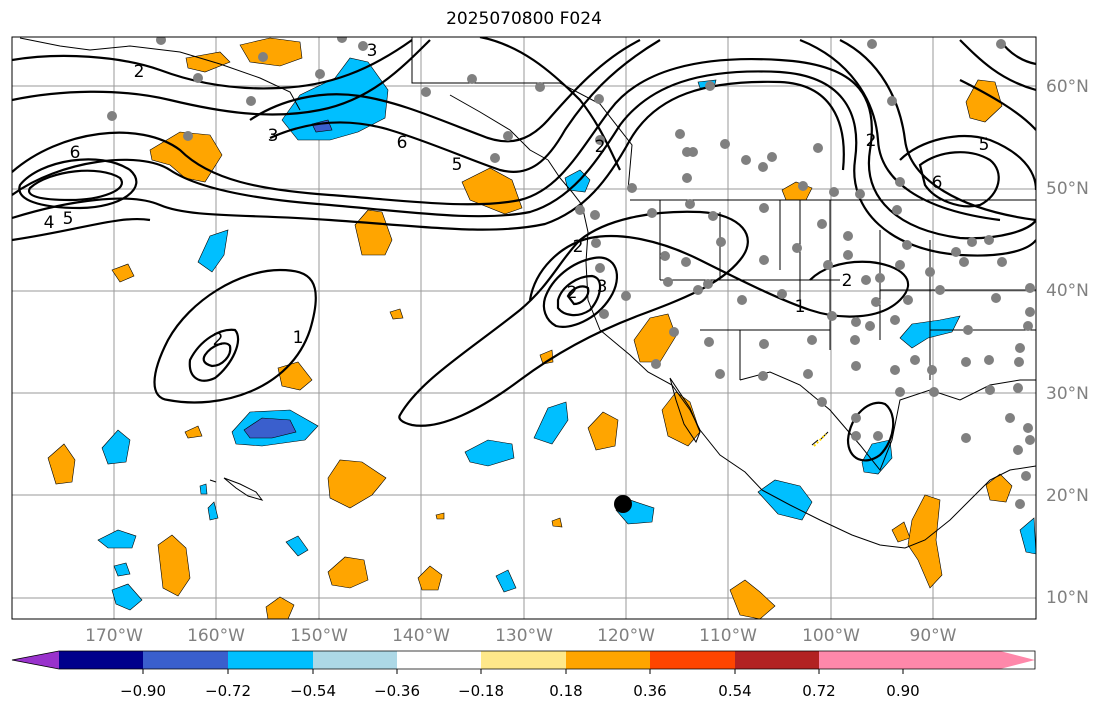  I want to click on lon-label: 90°W, so click(933, 636).